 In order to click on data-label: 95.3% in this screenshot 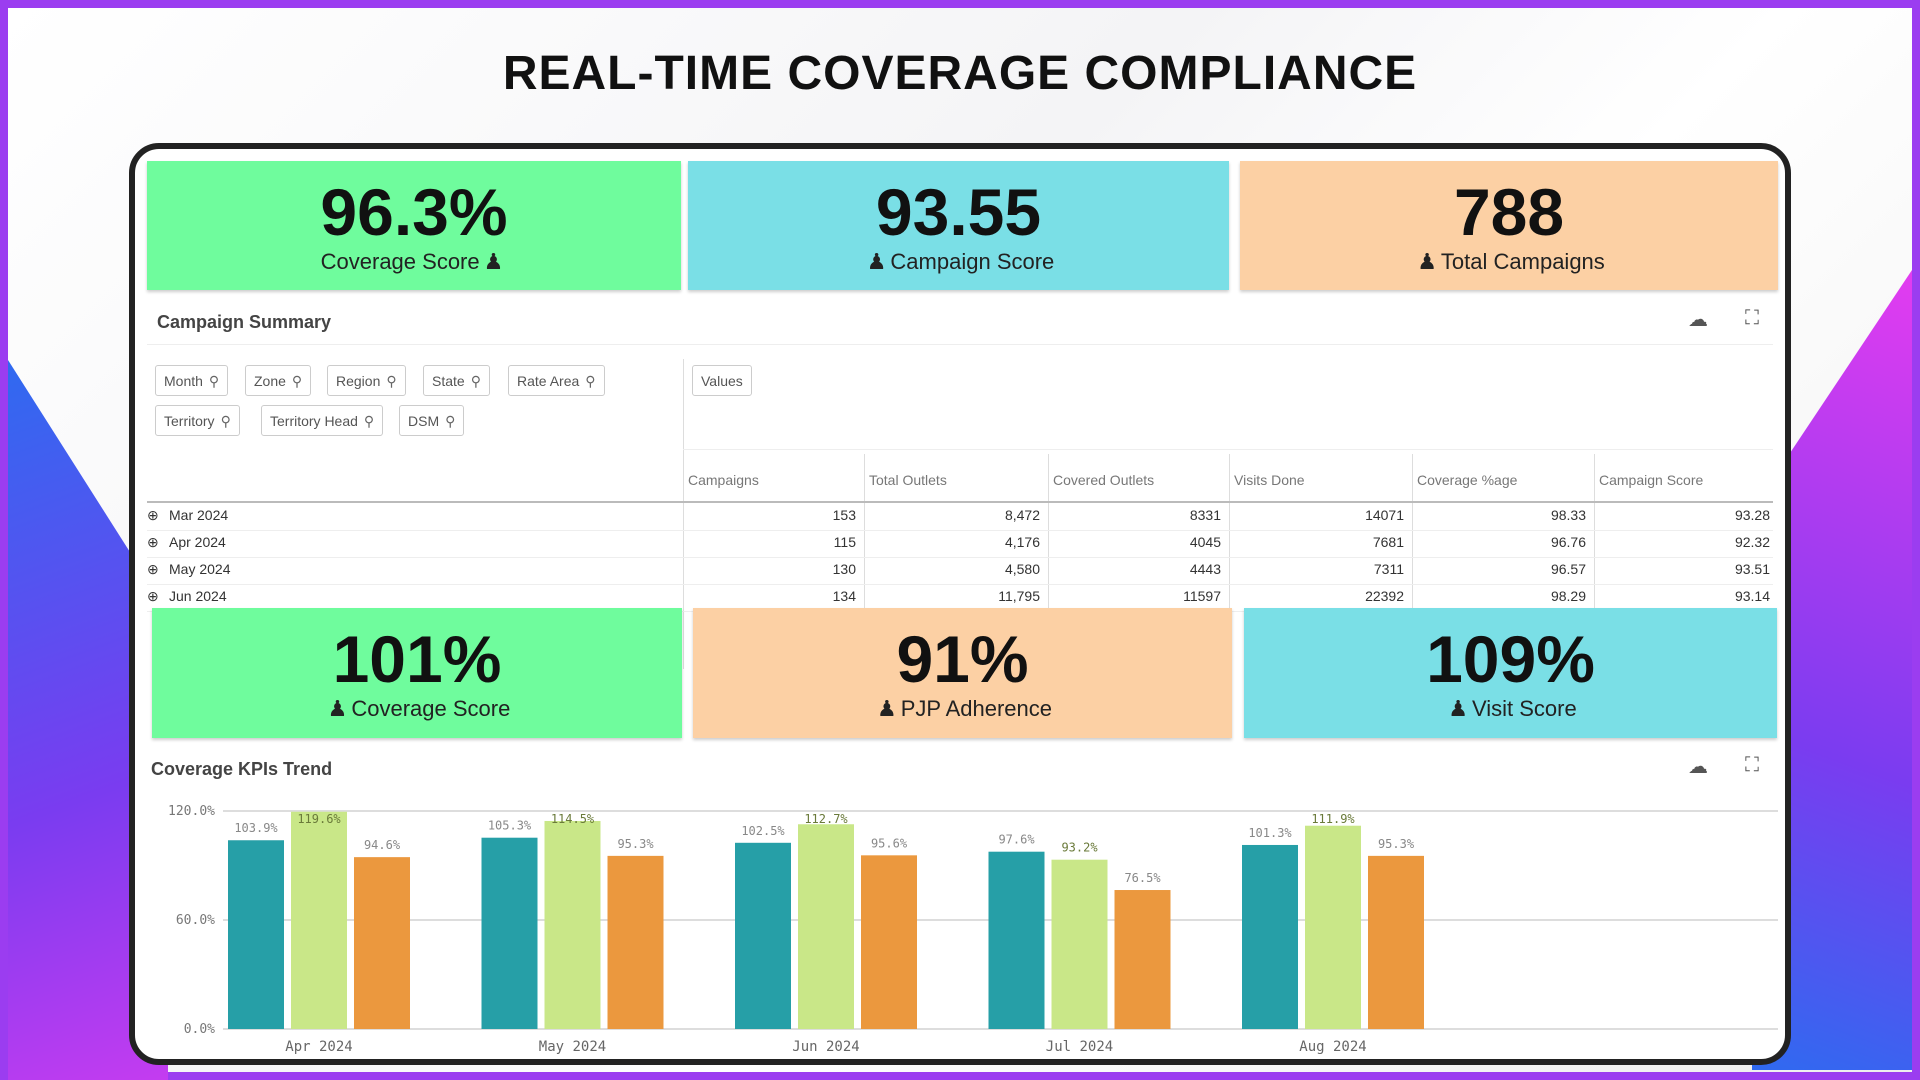, I will do `click(635, 844)`.